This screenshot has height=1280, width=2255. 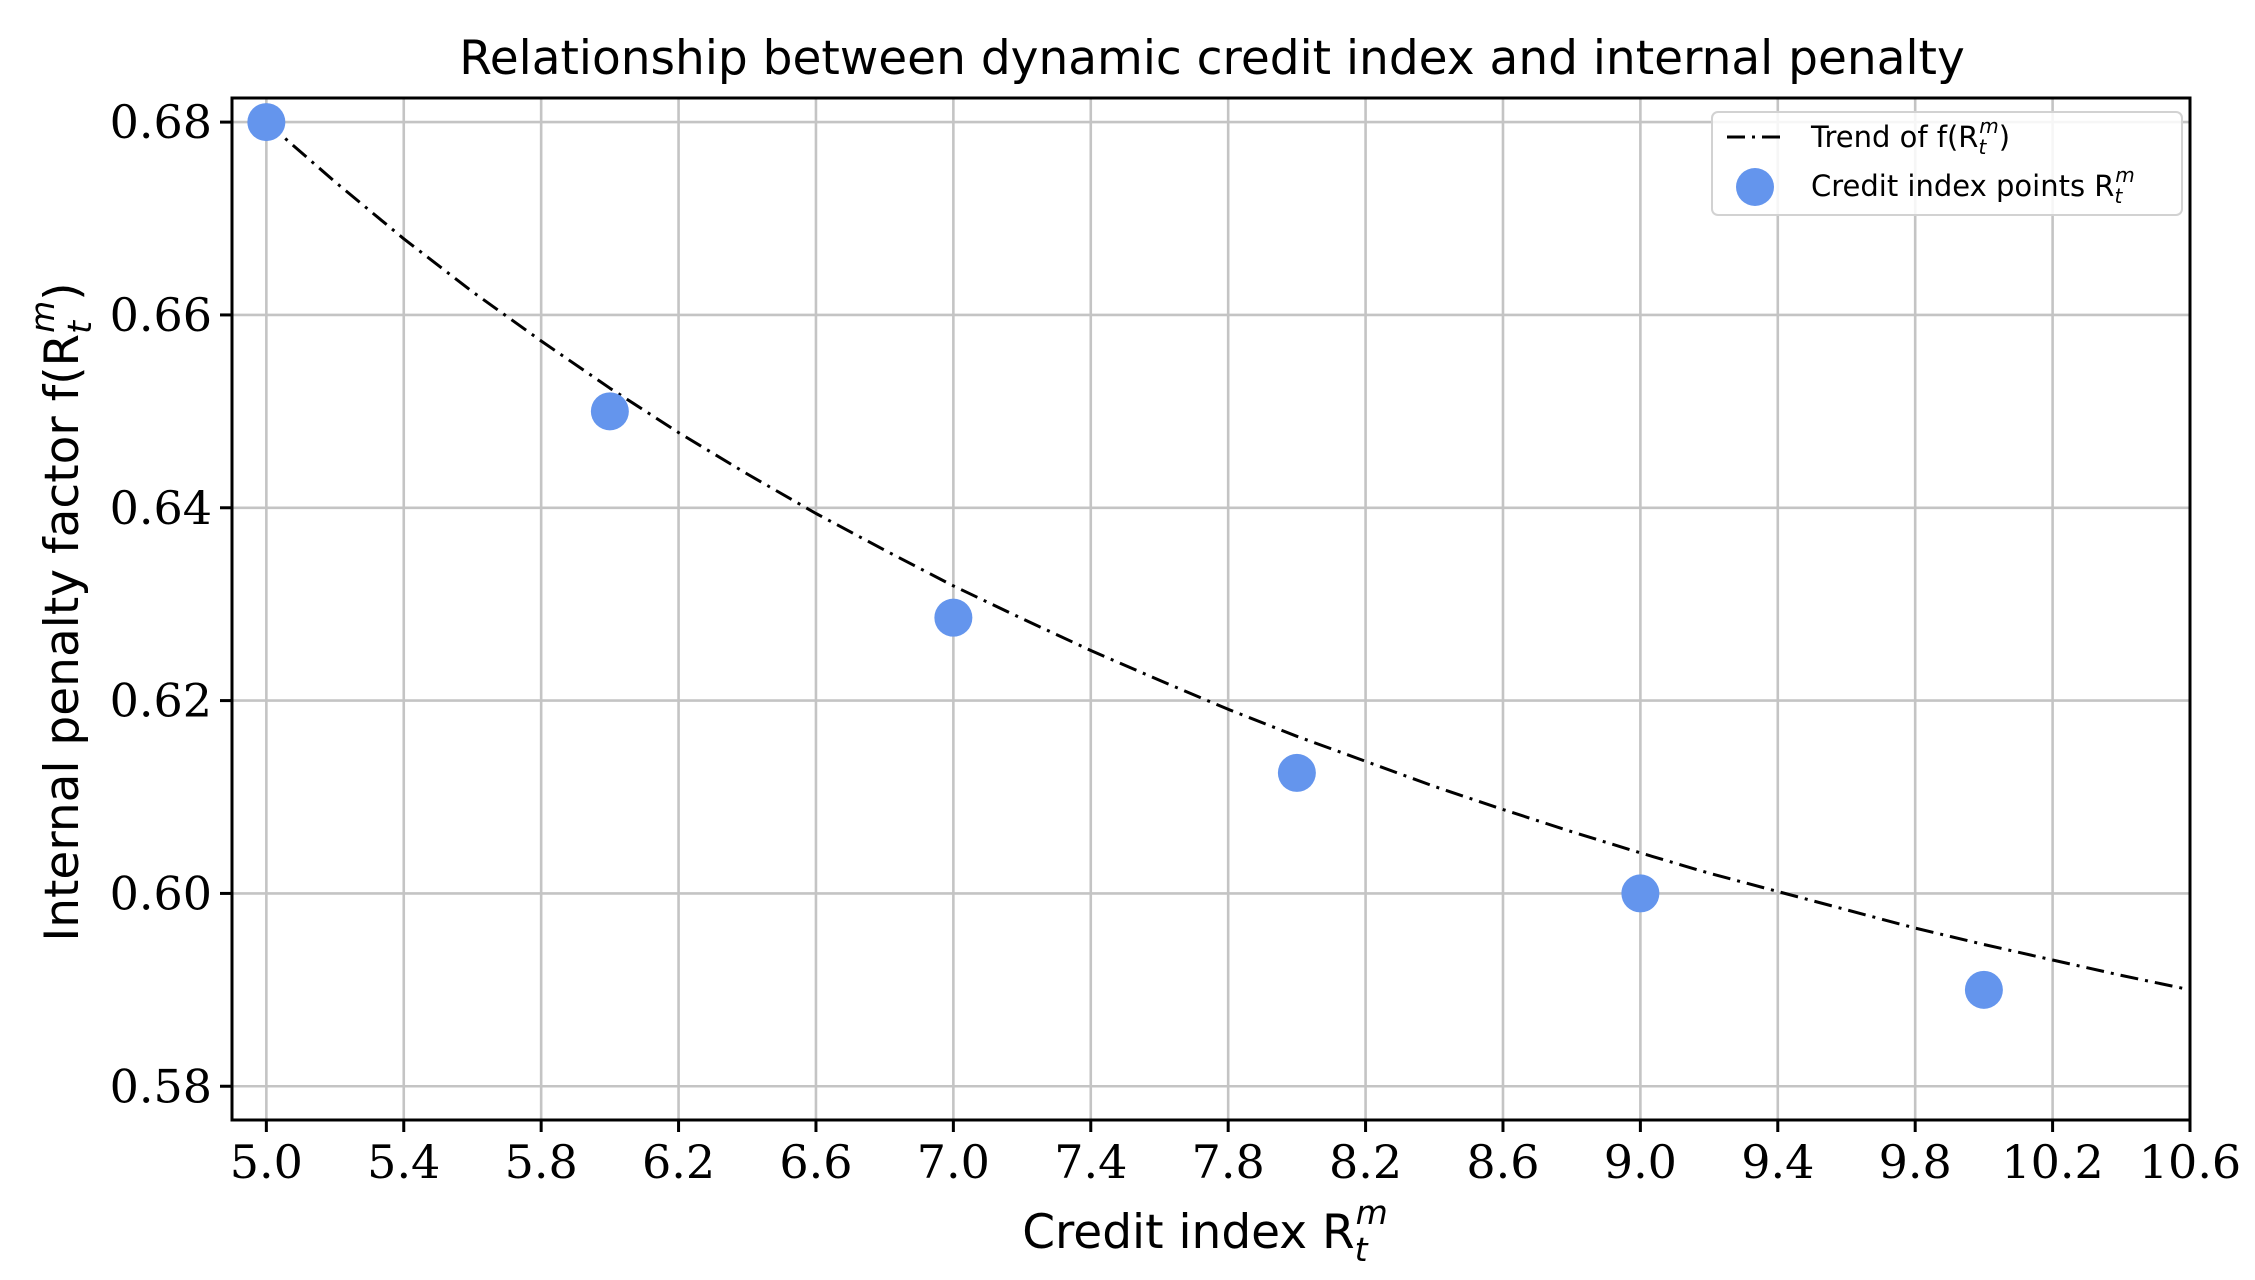 What do you see at coordinates (403, 1162) in the screenshot?
I see `x-tick-label: 5.4` at bounding box center [403, 1162].